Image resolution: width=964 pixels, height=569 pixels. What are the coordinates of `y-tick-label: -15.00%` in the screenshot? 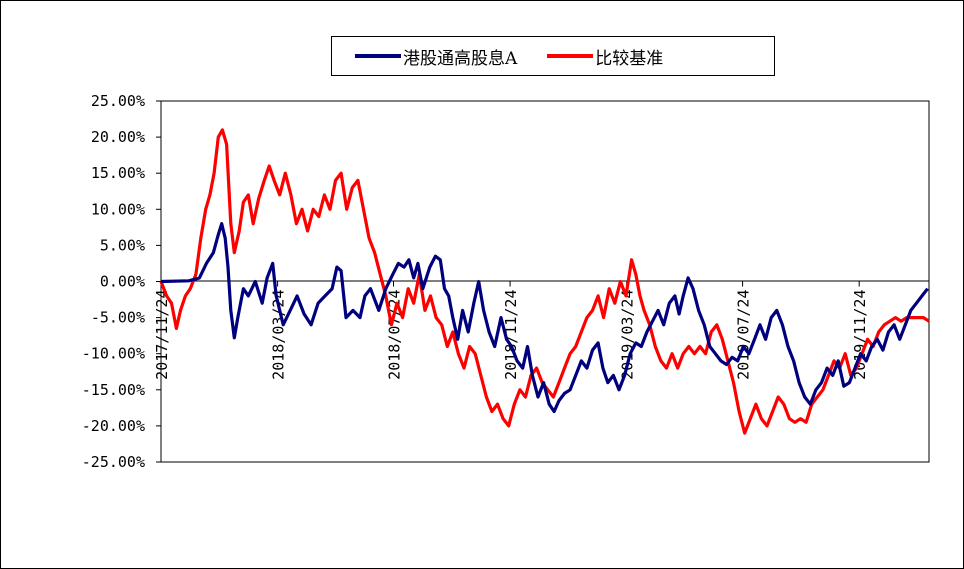 It's located at (113, 390).